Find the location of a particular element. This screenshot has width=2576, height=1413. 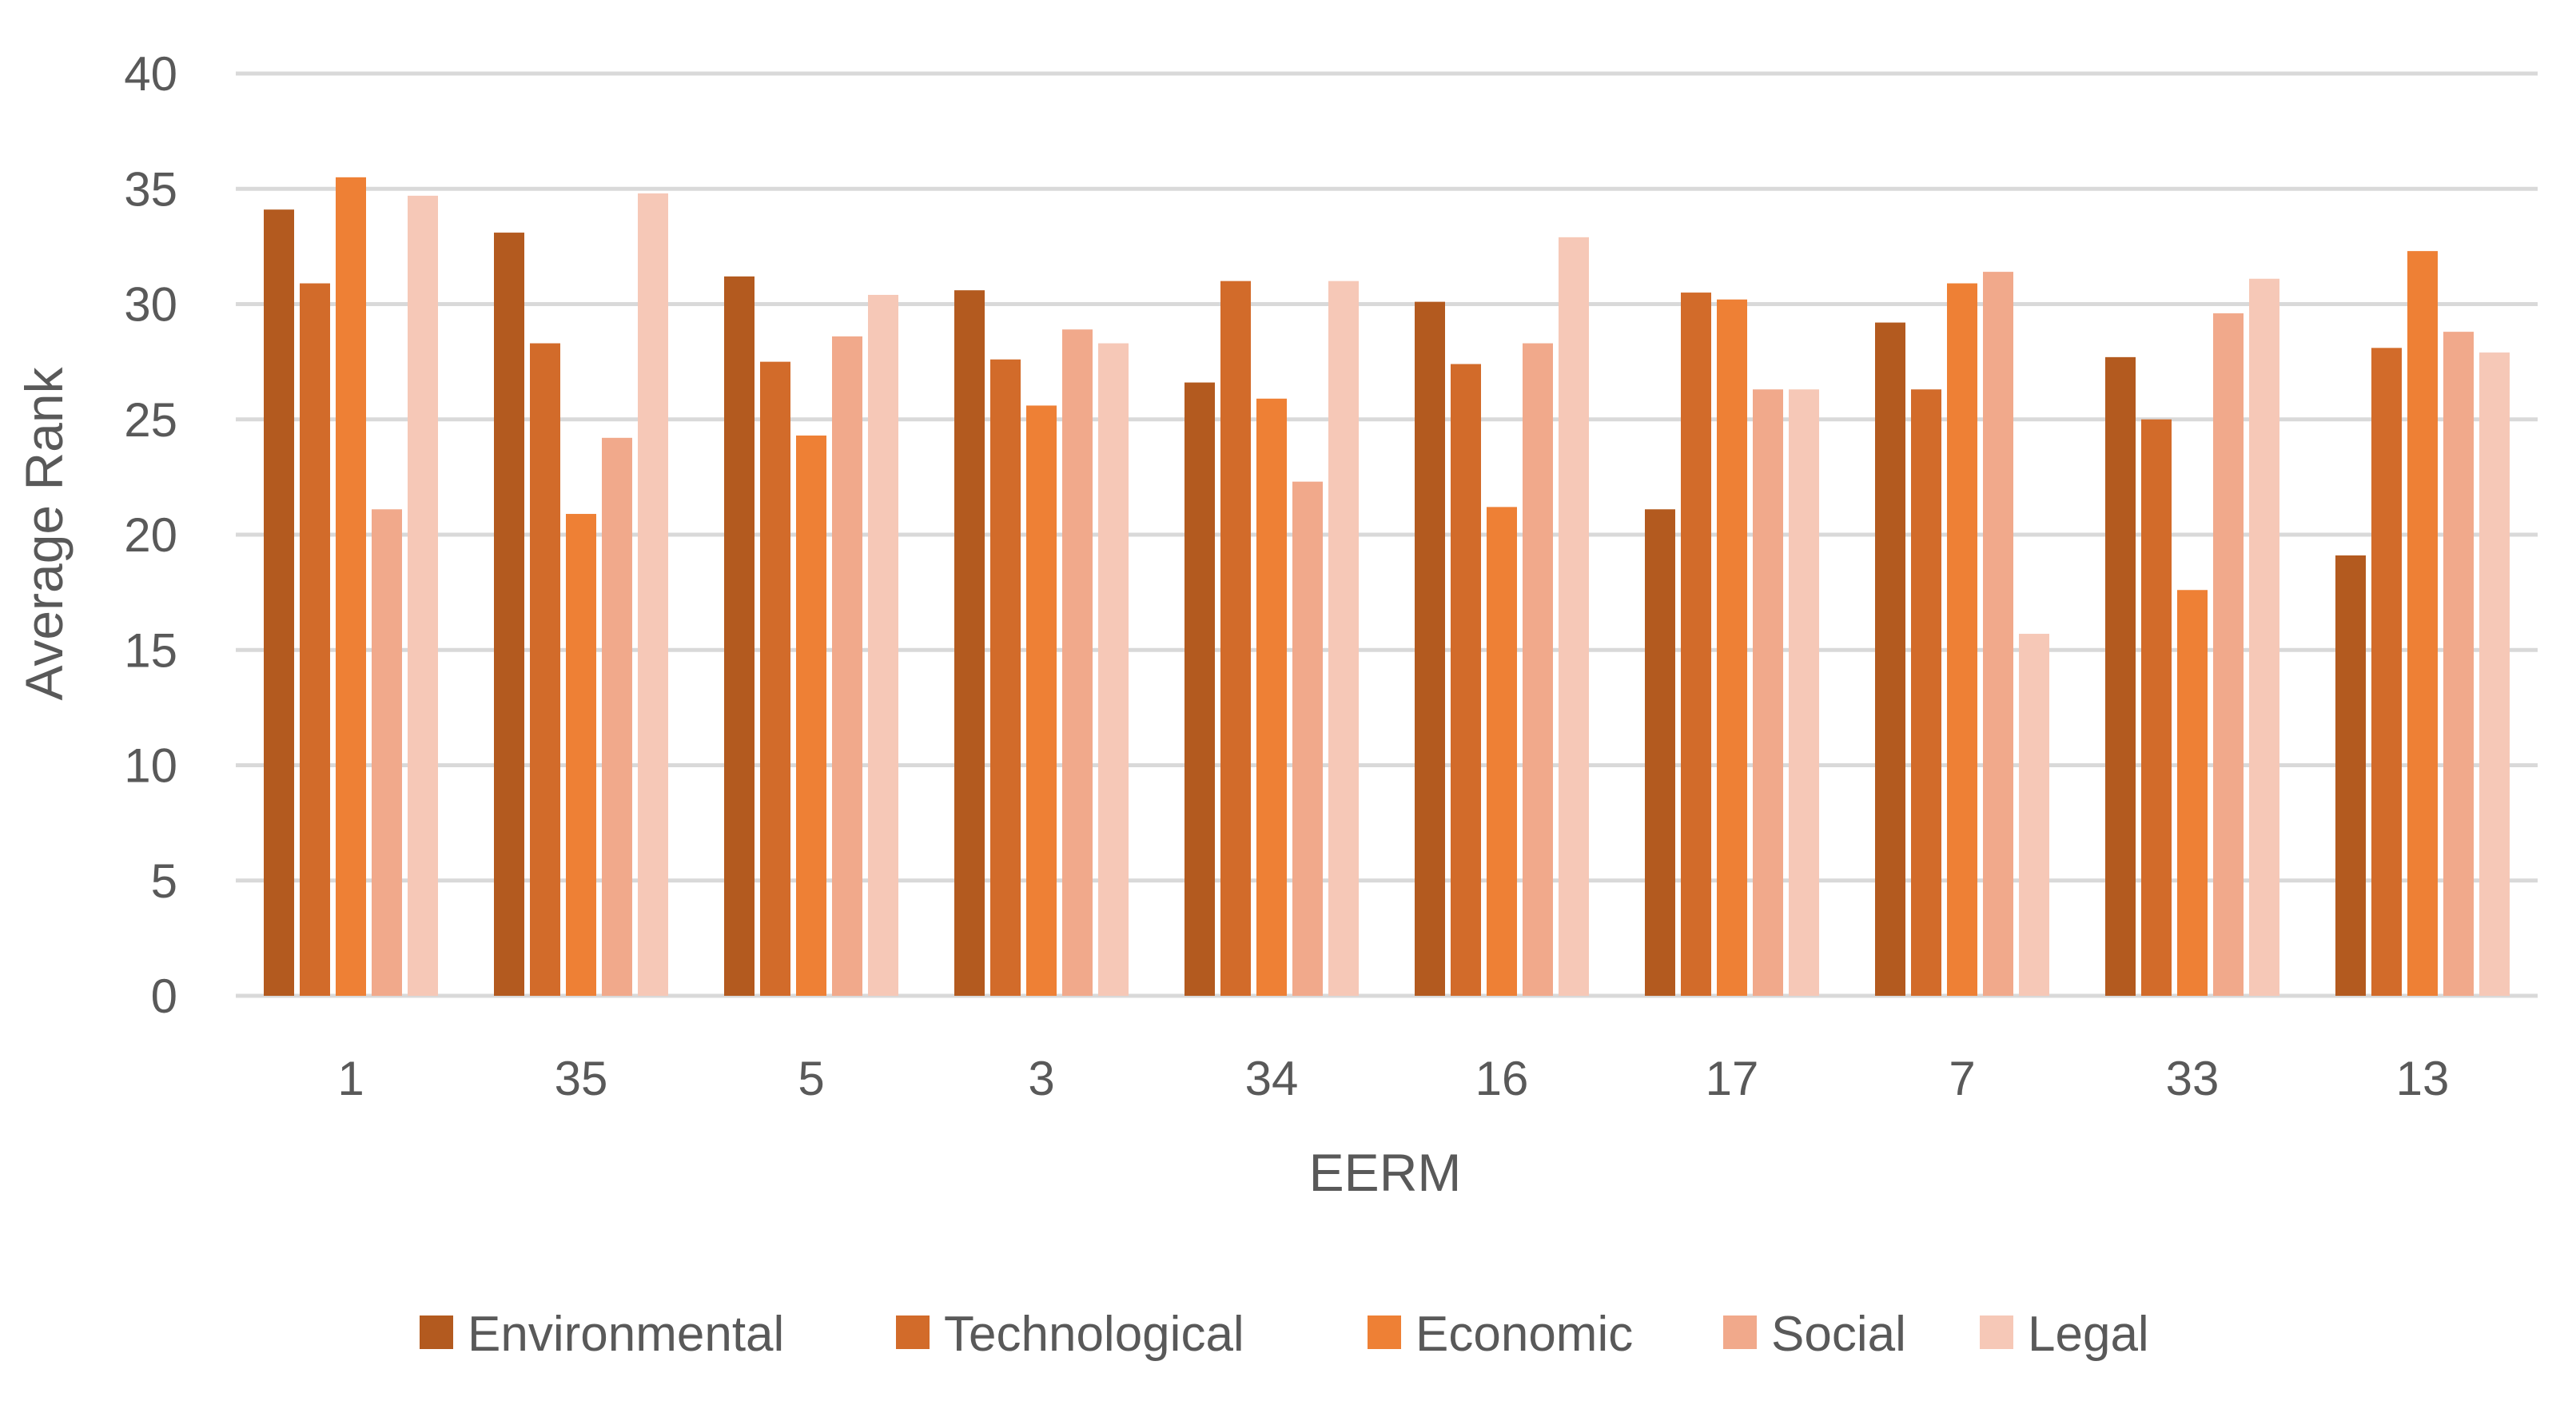

y-tick-label: 20 is located at coordinates (150, 535).